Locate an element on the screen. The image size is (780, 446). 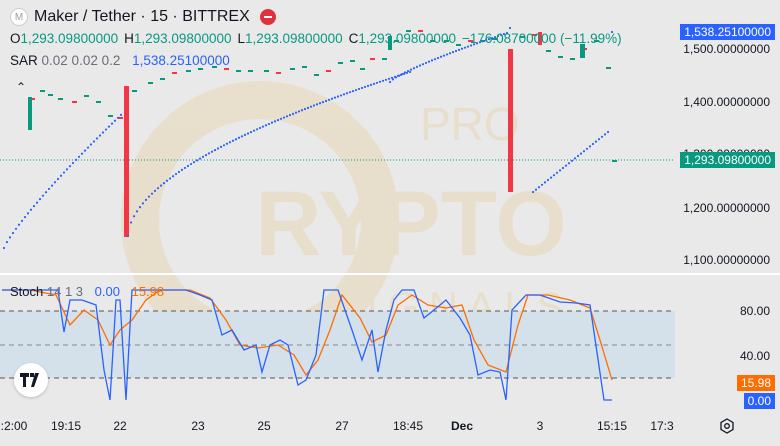
price-axis-label: 1,200.00000000 is located at coordinates (726, 208).